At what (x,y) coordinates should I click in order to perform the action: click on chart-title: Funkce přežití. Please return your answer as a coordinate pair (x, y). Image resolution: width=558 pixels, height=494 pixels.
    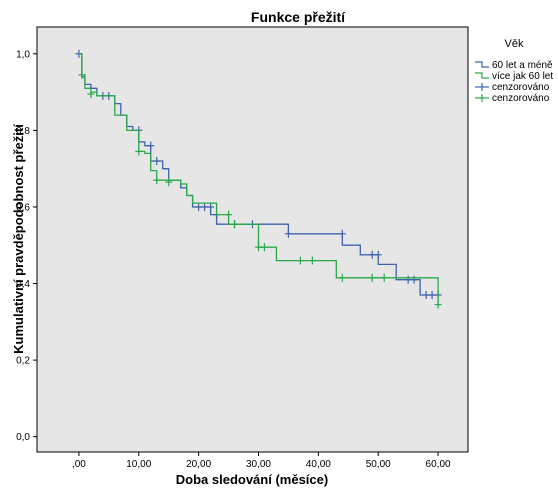
    Looking at the image, I should click on (298, 17).